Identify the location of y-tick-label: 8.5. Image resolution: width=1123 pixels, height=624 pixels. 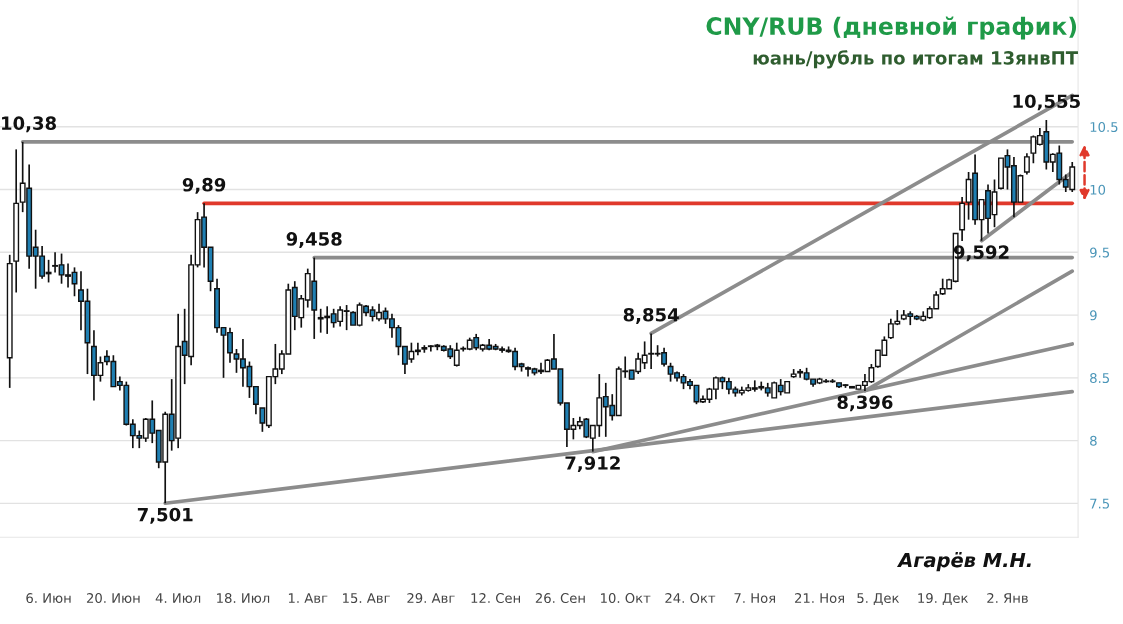
(1100, 378).